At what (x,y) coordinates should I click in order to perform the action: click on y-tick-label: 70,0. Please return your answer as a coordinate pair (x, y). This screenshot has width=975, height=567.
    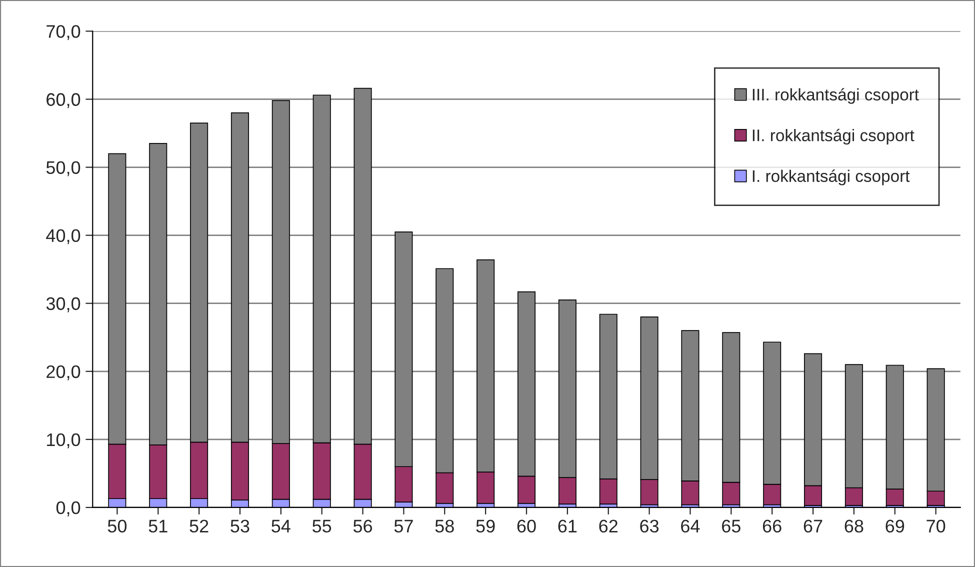
    Looking at the image, I should click on (63, 32).